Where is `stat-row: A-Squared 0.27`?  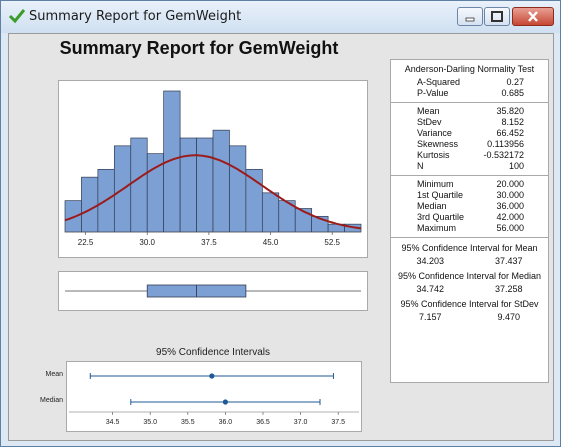
stat-row: A-Squared 0.27 is located at coordinates (469, 82).